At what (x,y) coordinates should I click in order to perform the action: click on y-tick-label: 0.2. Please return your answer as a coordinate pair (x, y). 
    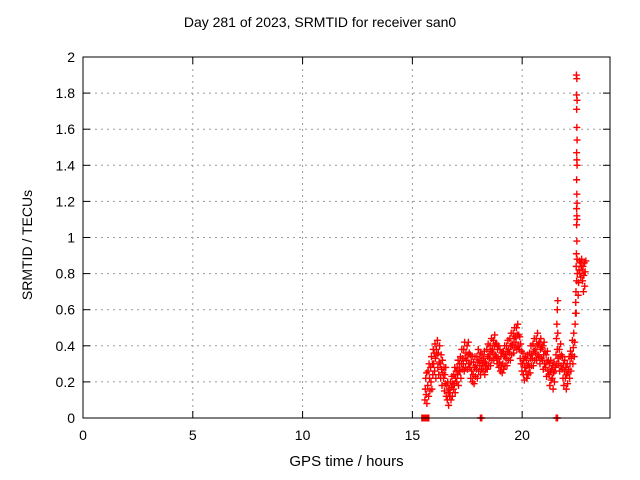
    Looking at the image, I should click on (66, 382).